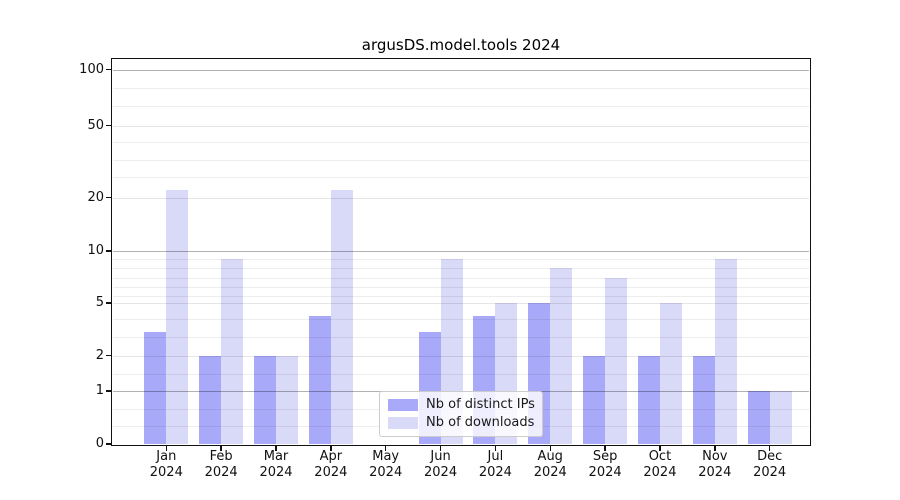 Image resolution: width=900 pixels, height=500 pixels. I want to click on x-tick-label-0: Jan 2024, so click(166, 464).